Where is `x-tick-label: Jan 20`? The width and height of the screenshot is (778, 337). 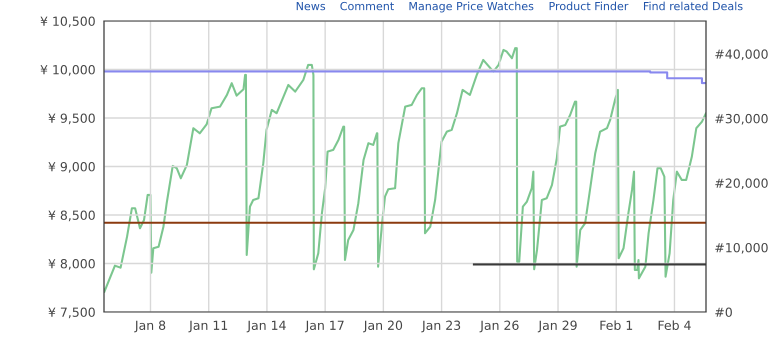
x-tick-label: Jan 20 is located at coordinates (382, 326).